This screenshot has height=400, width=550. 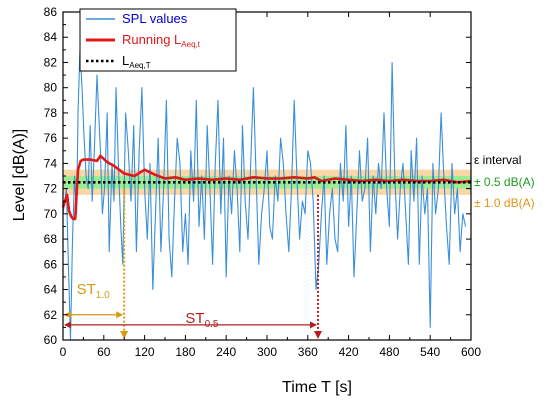 What do you see at coordinates (139, 65) in the screenshot?
I see `legend-laeq-sub: Aeq,T` at bounding box center [139, 65].